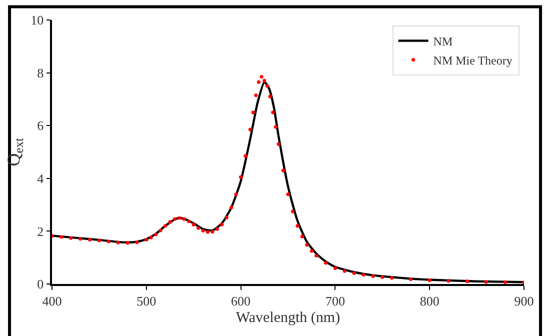 The image size is (550, 336). What do you see at coordinates (40, 284) in the screenshot?
I see `y-tick-label: 0` at bounding box center [40, 284].